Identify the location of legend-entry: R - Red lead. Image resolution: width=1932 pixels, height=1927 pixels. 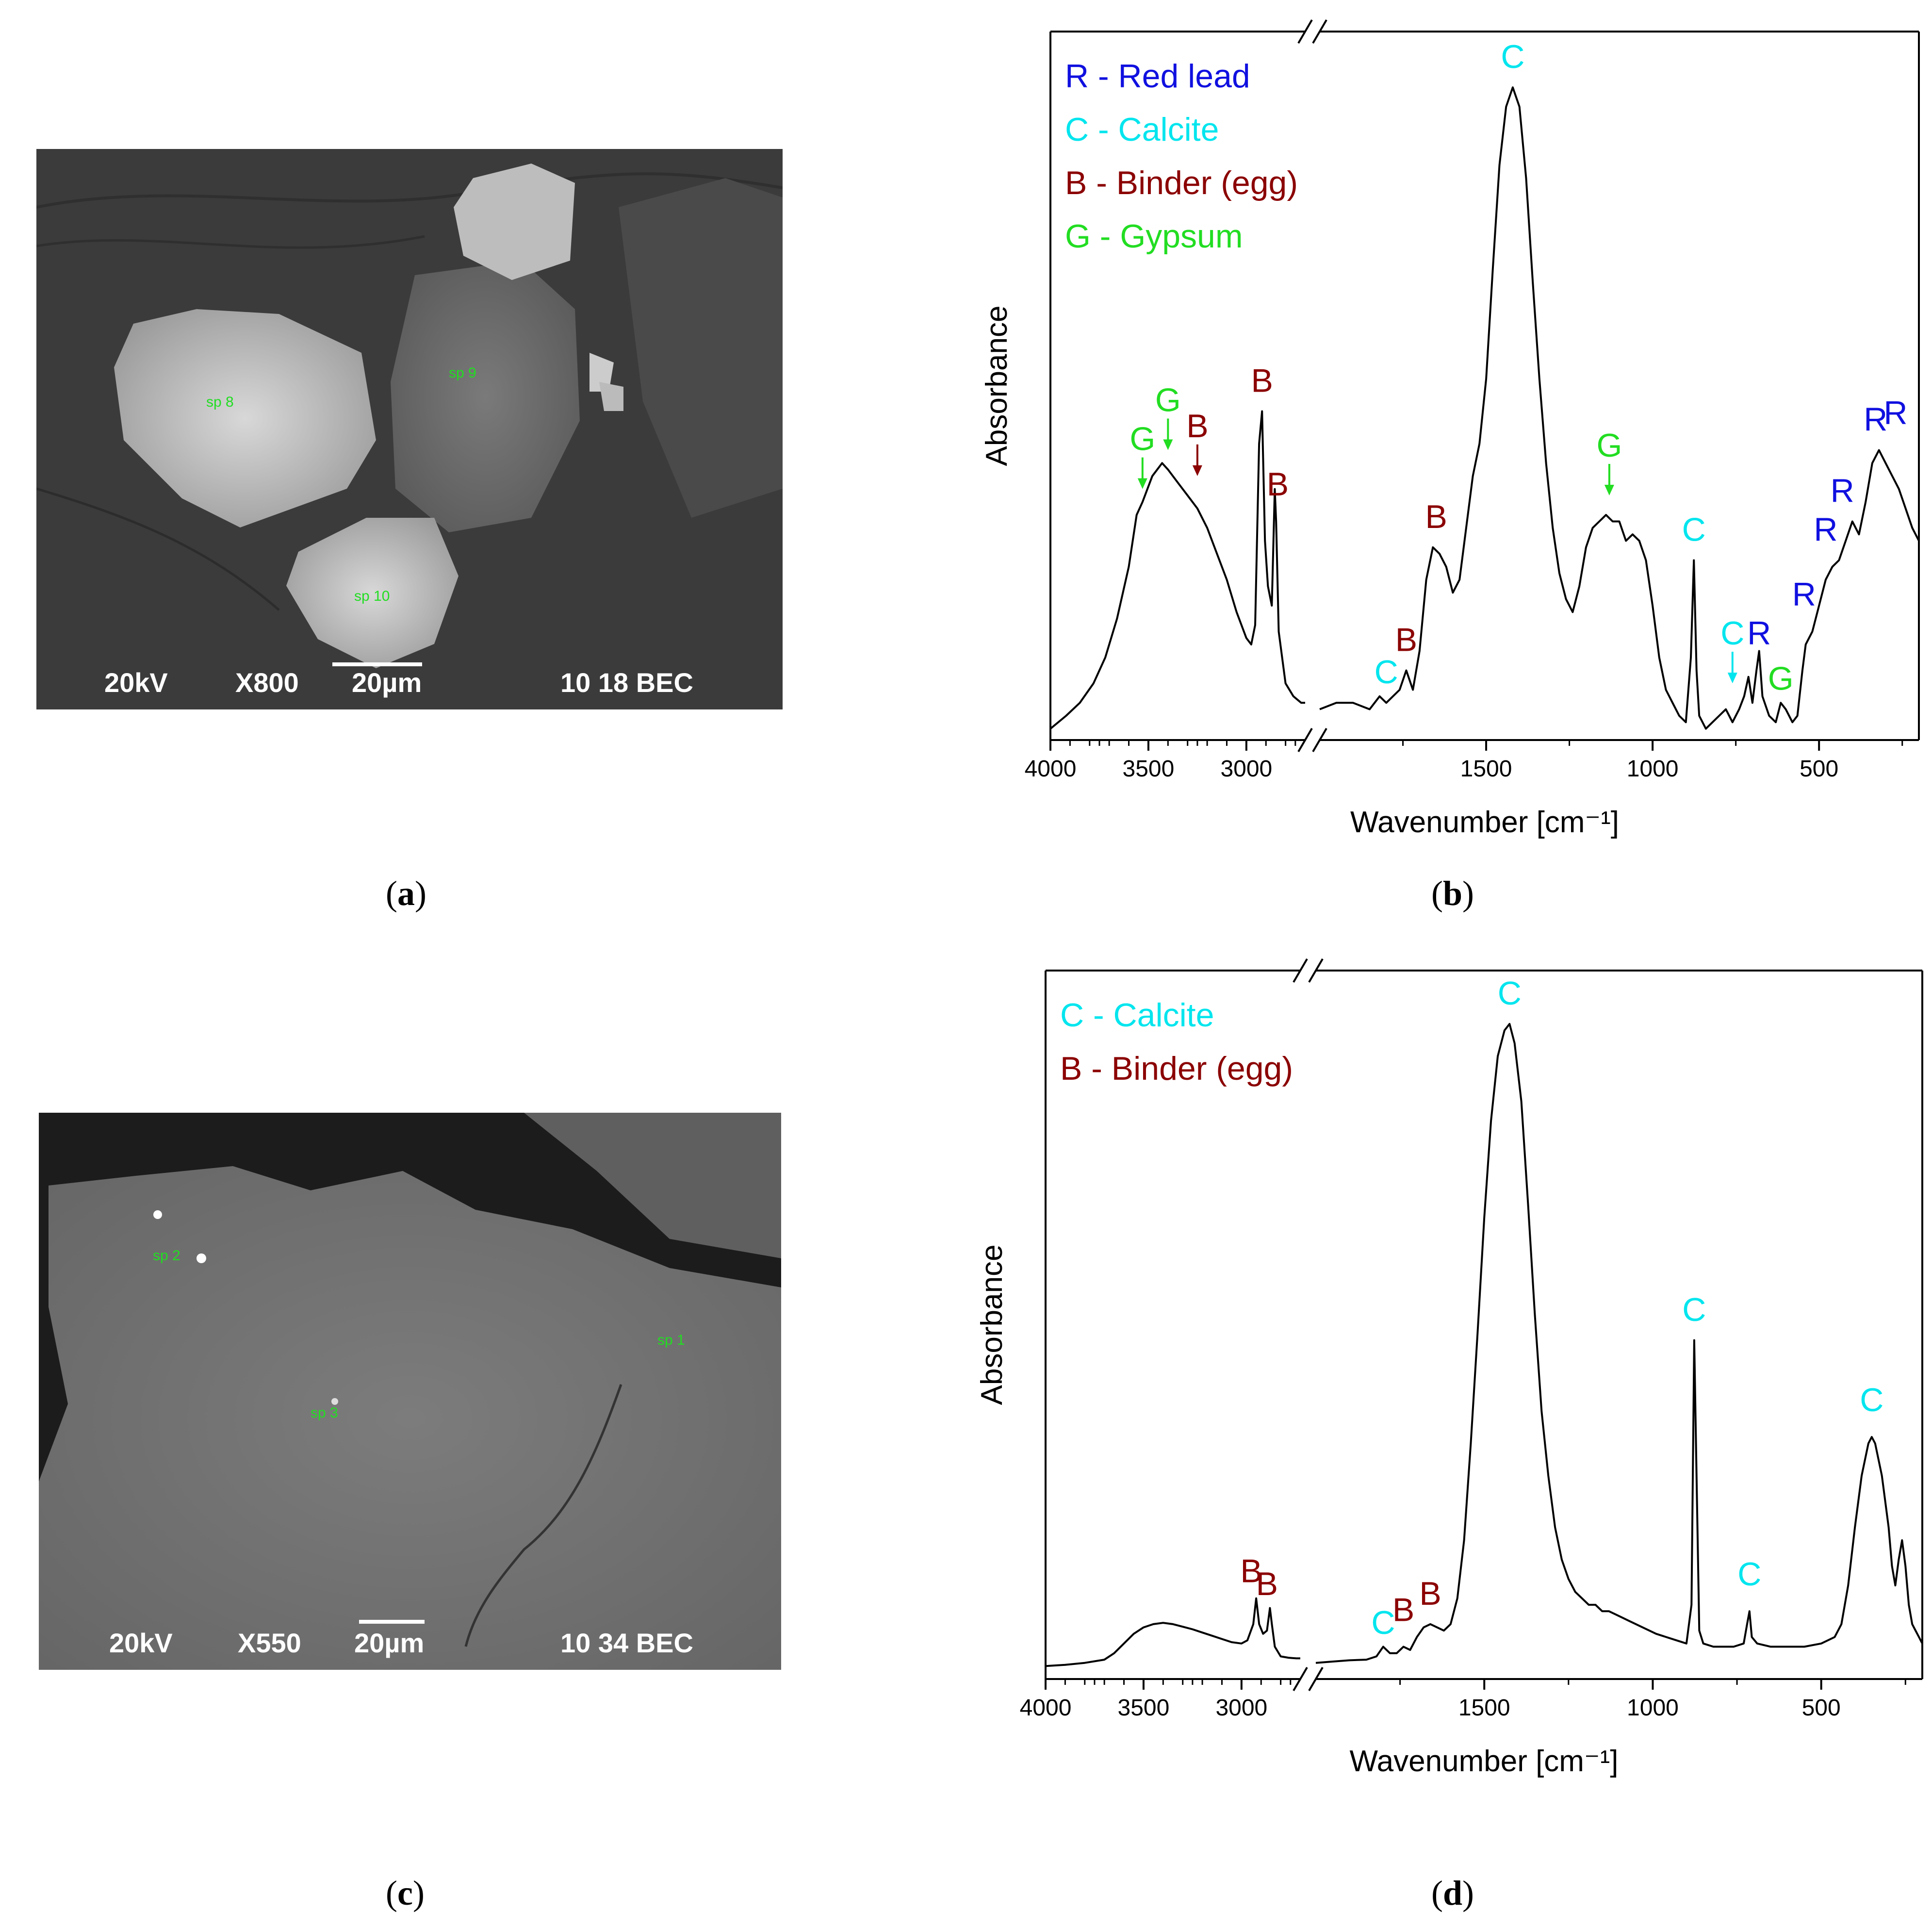
(1157, 77).